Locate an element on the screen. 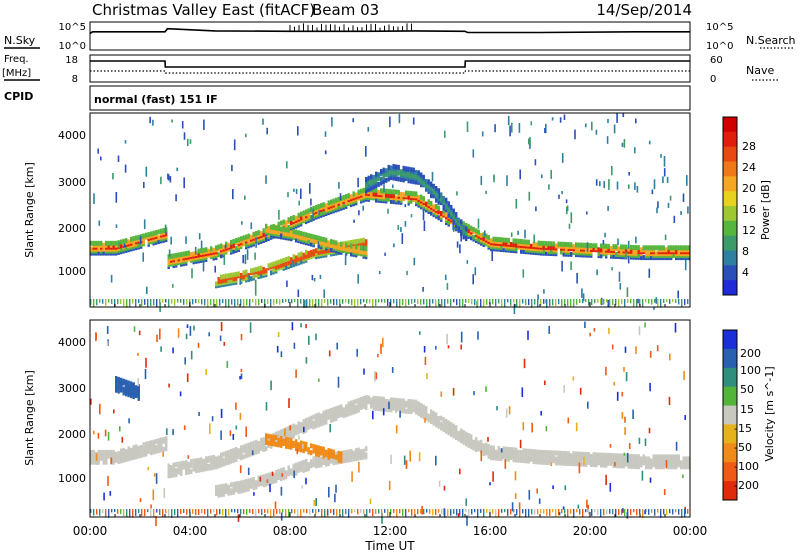 The image size is (800, 554). xtick-0800: 08:00 is located at coordinates (290, 531).